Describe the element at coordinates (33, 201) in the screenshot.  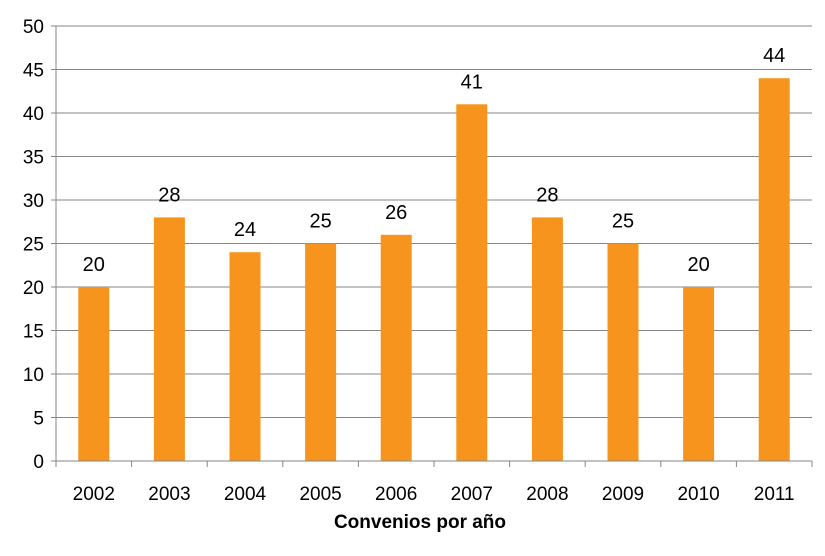
I see `y-tick-label: 30` at that location.